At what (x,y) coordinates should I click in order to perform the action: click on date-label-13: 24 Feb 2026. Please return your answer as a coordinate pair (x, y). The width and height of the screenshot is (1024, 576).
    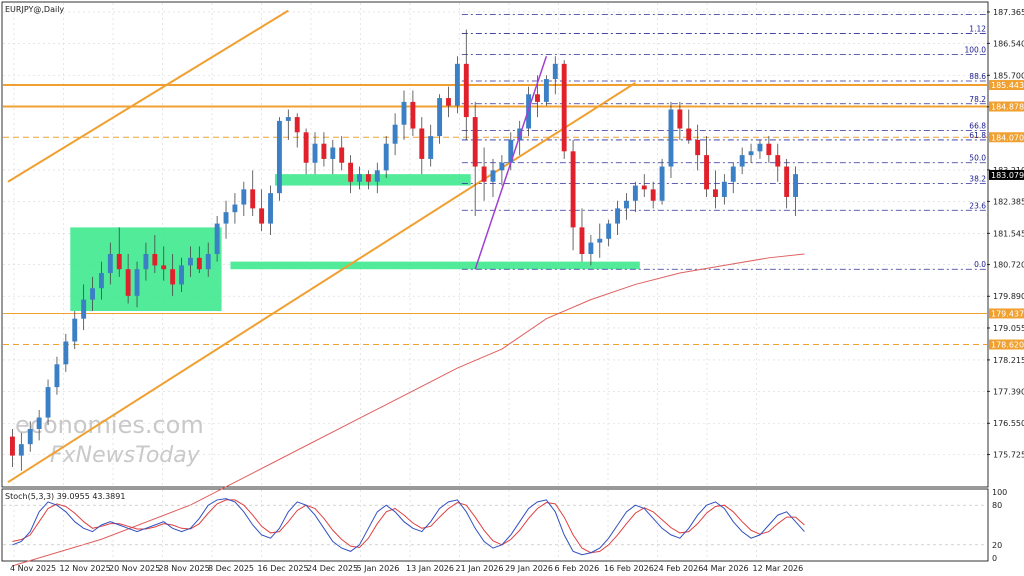
    Looking at the image, I should click on (679, 568).